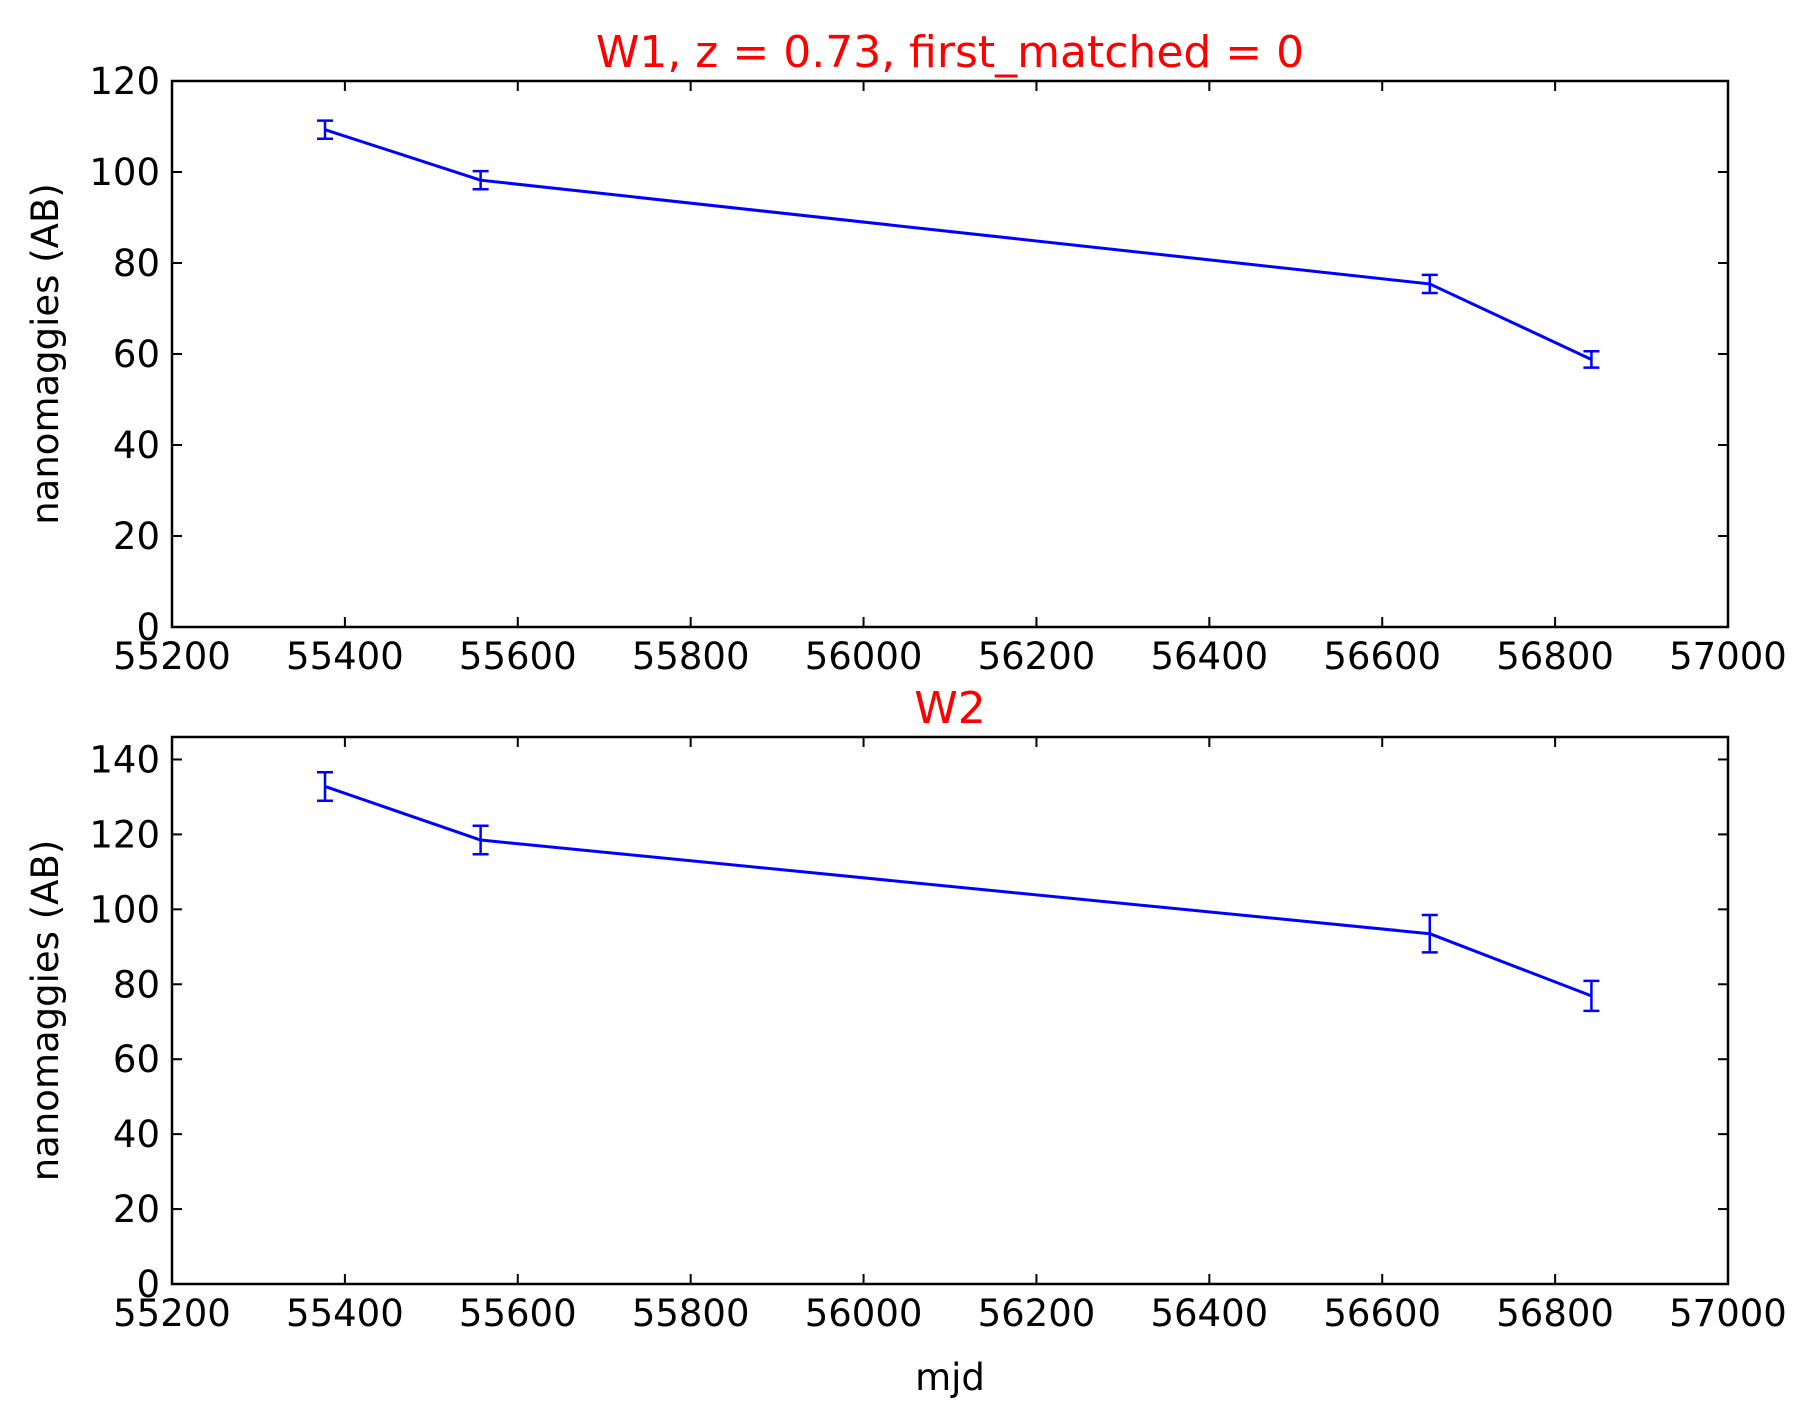 This screenshot has width=1808, height=1420. What do you see at coordinates (518, 656) in the screenshot?
I see `panel-1-xtick-label: 55600` at bounding box center [518, 656].